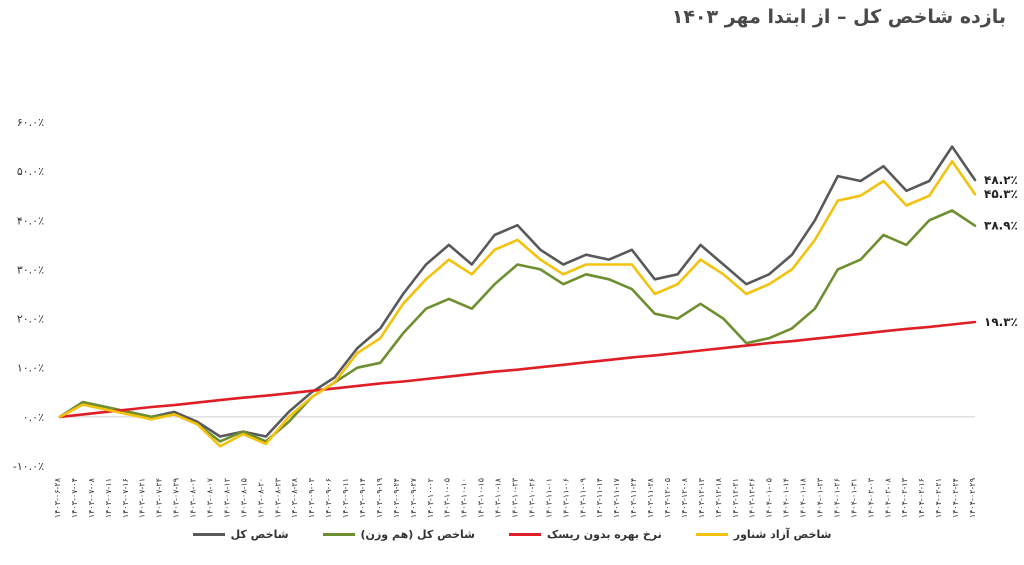  Describe the element at coordinates (125, 498) in the screenshot. I see `x-tick-label: ۱۴۰۳-۰۷-۱۶` at that location.